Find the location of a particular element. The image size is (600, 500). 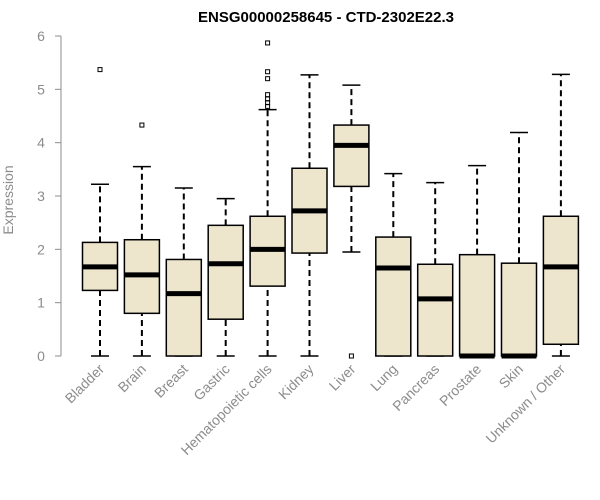

box-unknown-other is located at coordinates (561, 215).